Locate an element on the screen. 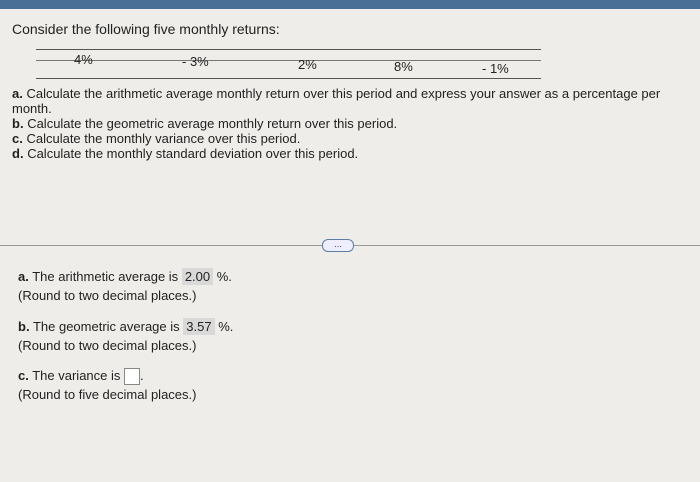 The width and height of the screenshot is (700, 482). return-cell: 4% is located at coordinates (83, 59).